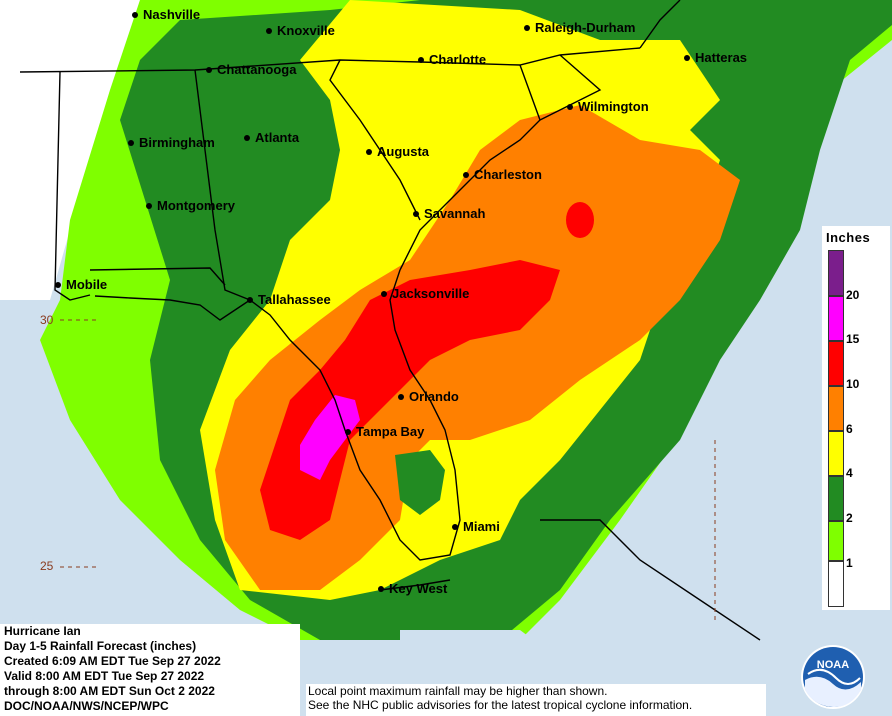 The width and height of the screenshot is (892, 716). I want to click on legend: Inches 20 15 10 6 4 2 1, so click(856, 418).